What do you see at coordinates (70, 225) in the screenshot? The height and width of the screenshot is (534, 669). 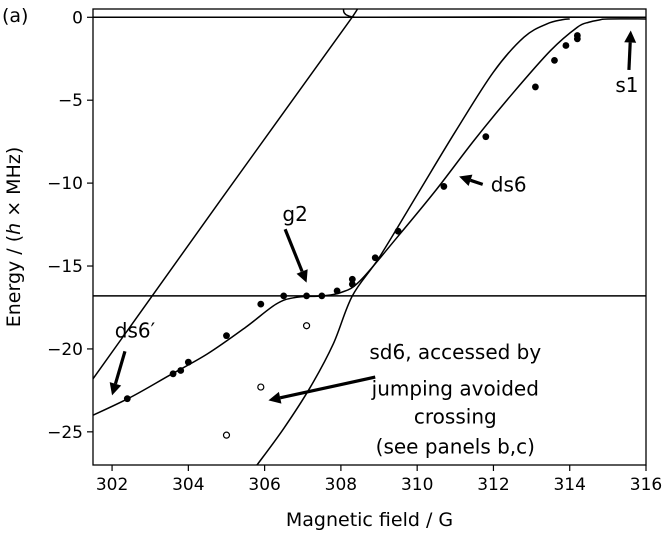 I see `y-axis: 0 −5 −10 −15 −20 −25` at bounding box center [70, 225].